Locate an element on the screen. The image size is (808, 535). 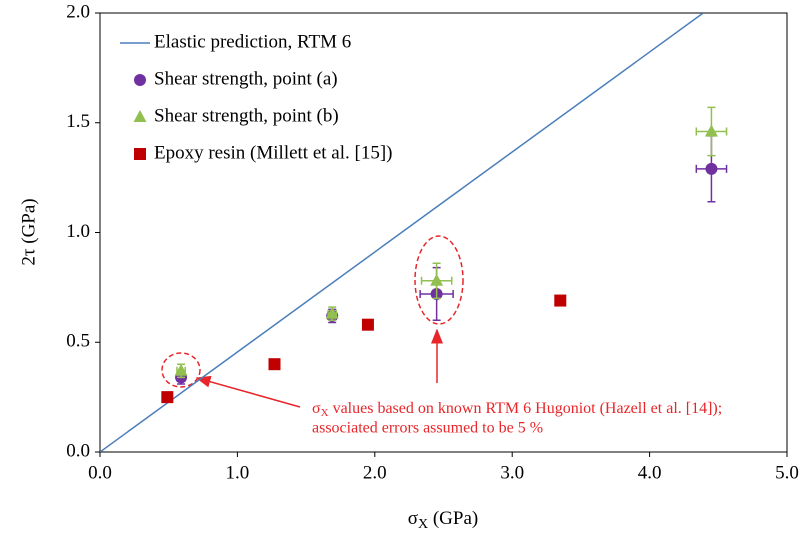
legend-label: Epoxy resin (Millett et al. [15]) is located at coordinates (273, 152).